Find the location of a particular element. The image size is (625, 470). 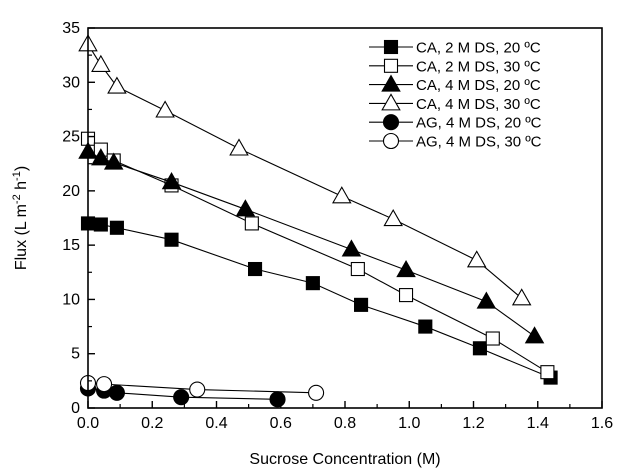

y-axis-title-sup2: -1 is located at coordinates (17, 176).